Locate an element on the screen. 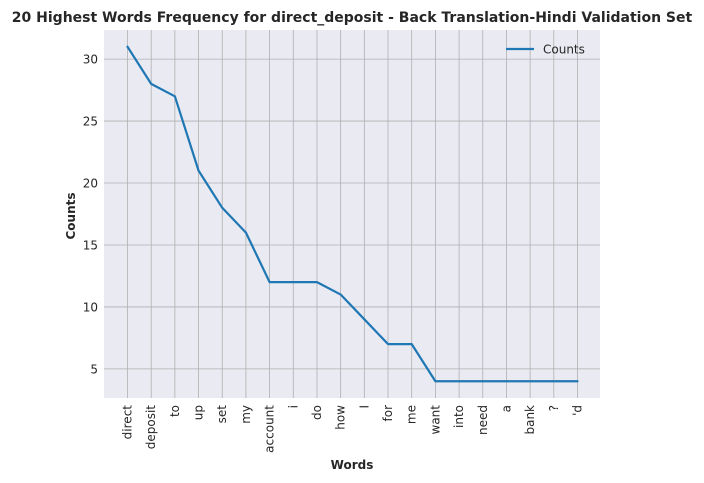  x-tick-label: into is located at coordinates (459, 416).